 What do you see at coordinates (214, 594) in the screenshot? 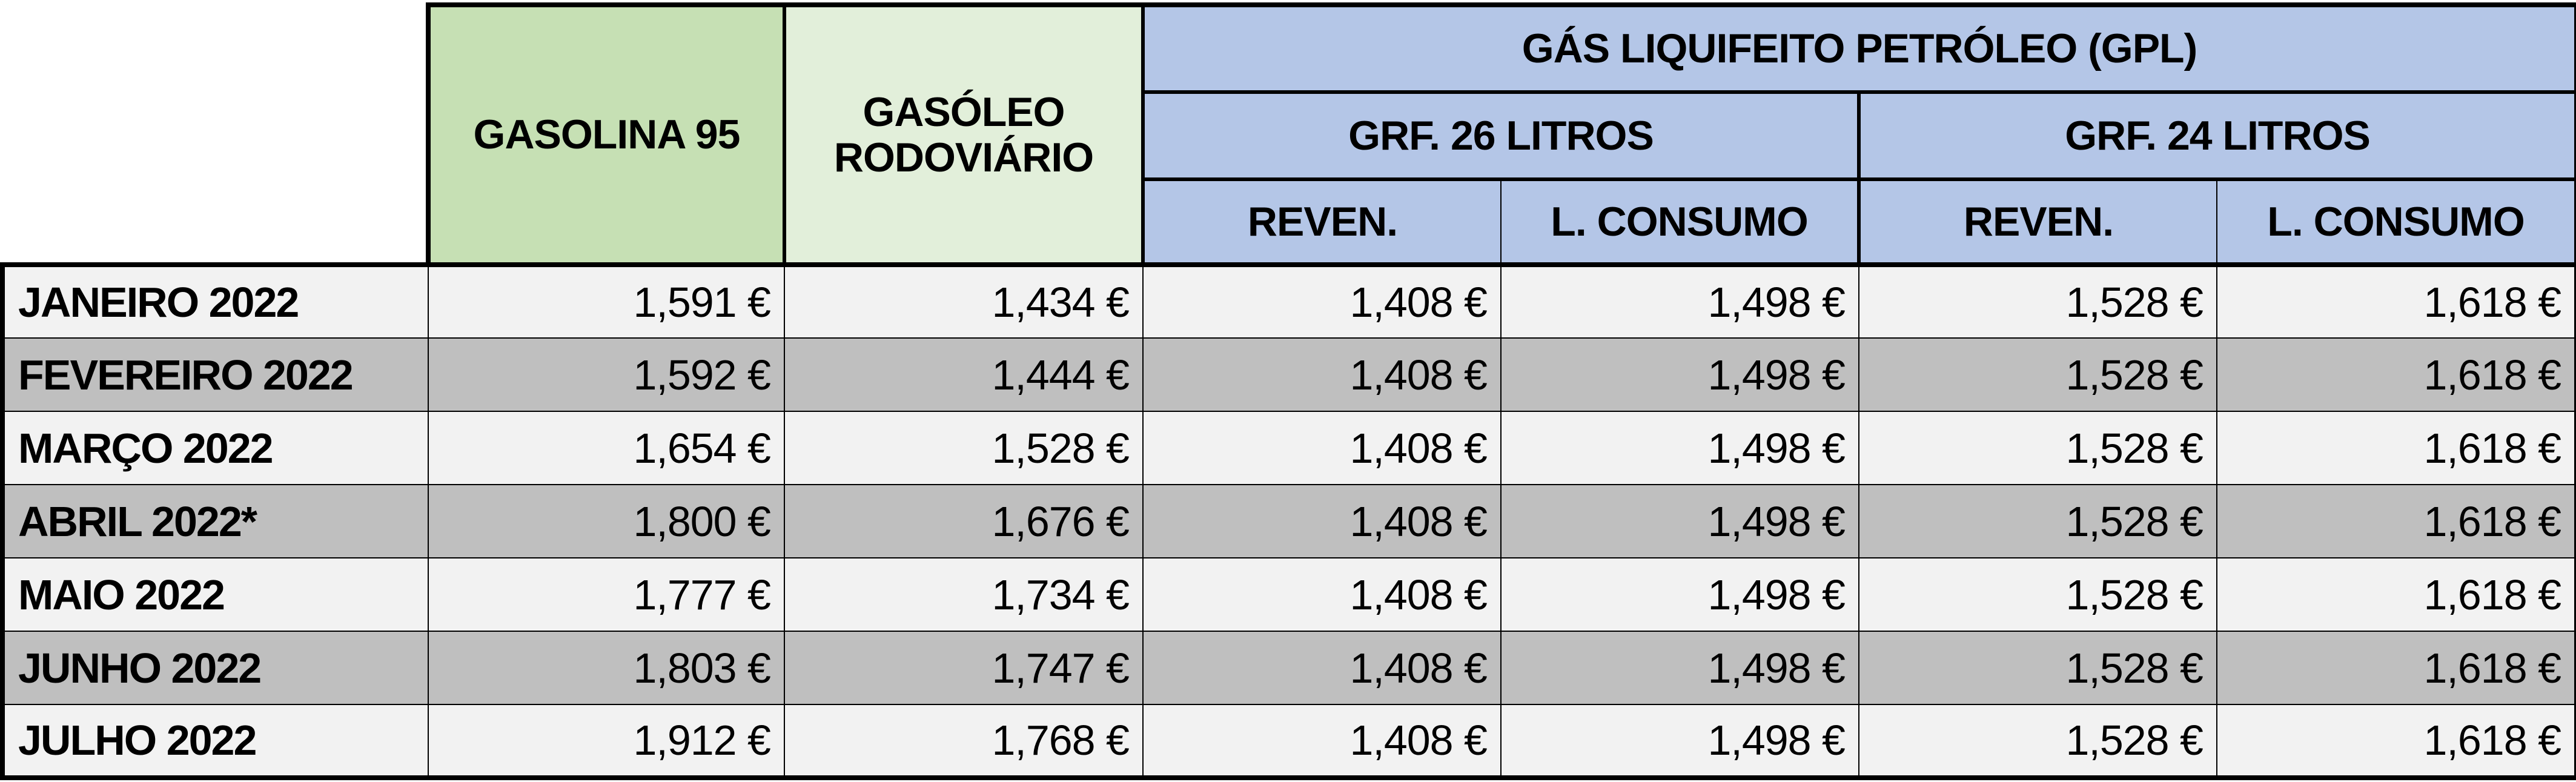
I see `month-cell: MAIO 2022` at bounding box center [214, 594].